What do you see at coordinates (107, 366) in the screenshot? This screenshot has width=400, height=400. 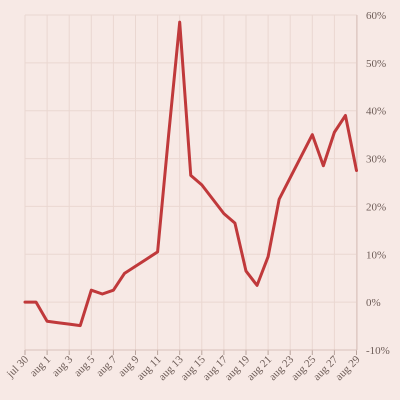 I see `x-tick-label: aug 7` at bounding box center [107, 366].